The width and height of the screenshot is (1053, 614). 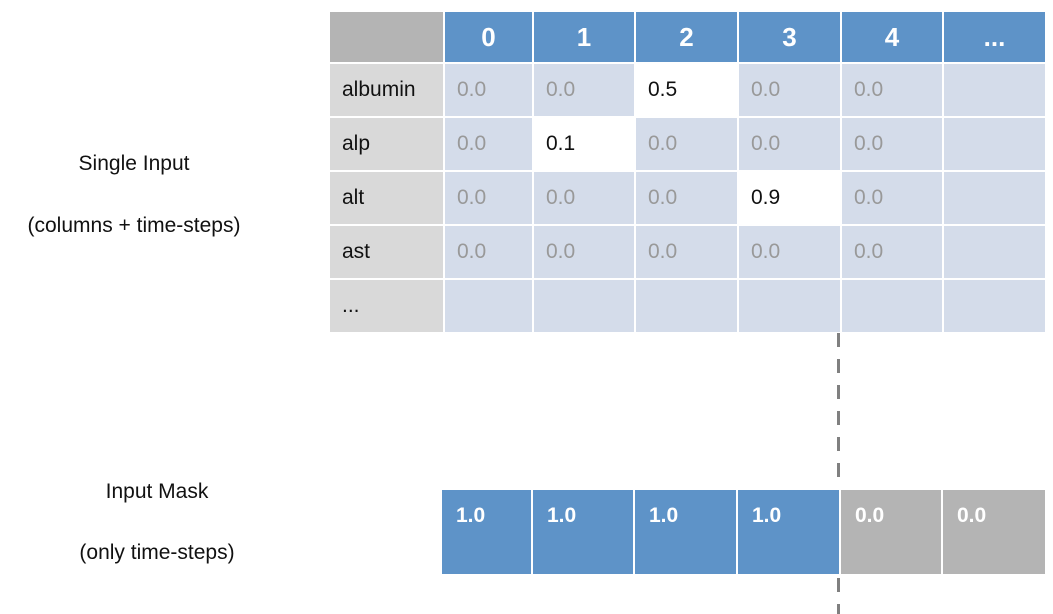 I want to click on table-row: alp 0.0 0.1 0.0 0.0 0.0, so click(x=687, y=144).